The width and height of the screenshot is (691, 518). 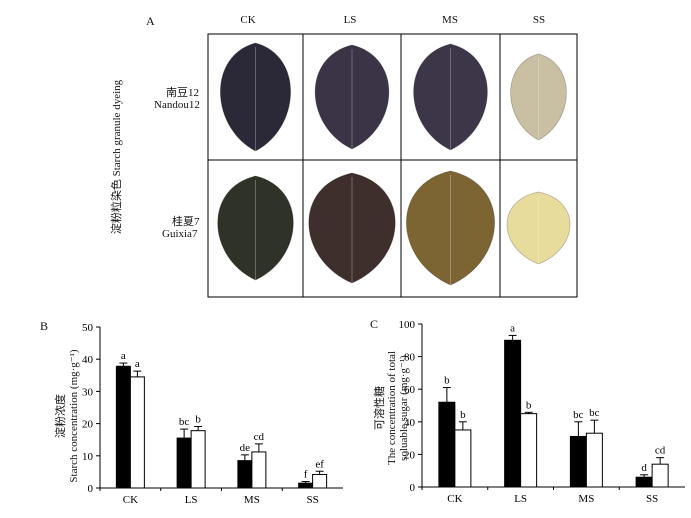 What do you see at coordinates (450, 98) in the screenshot?
I see `leaf-nandou12-ms` at bounding box center [450, 98].